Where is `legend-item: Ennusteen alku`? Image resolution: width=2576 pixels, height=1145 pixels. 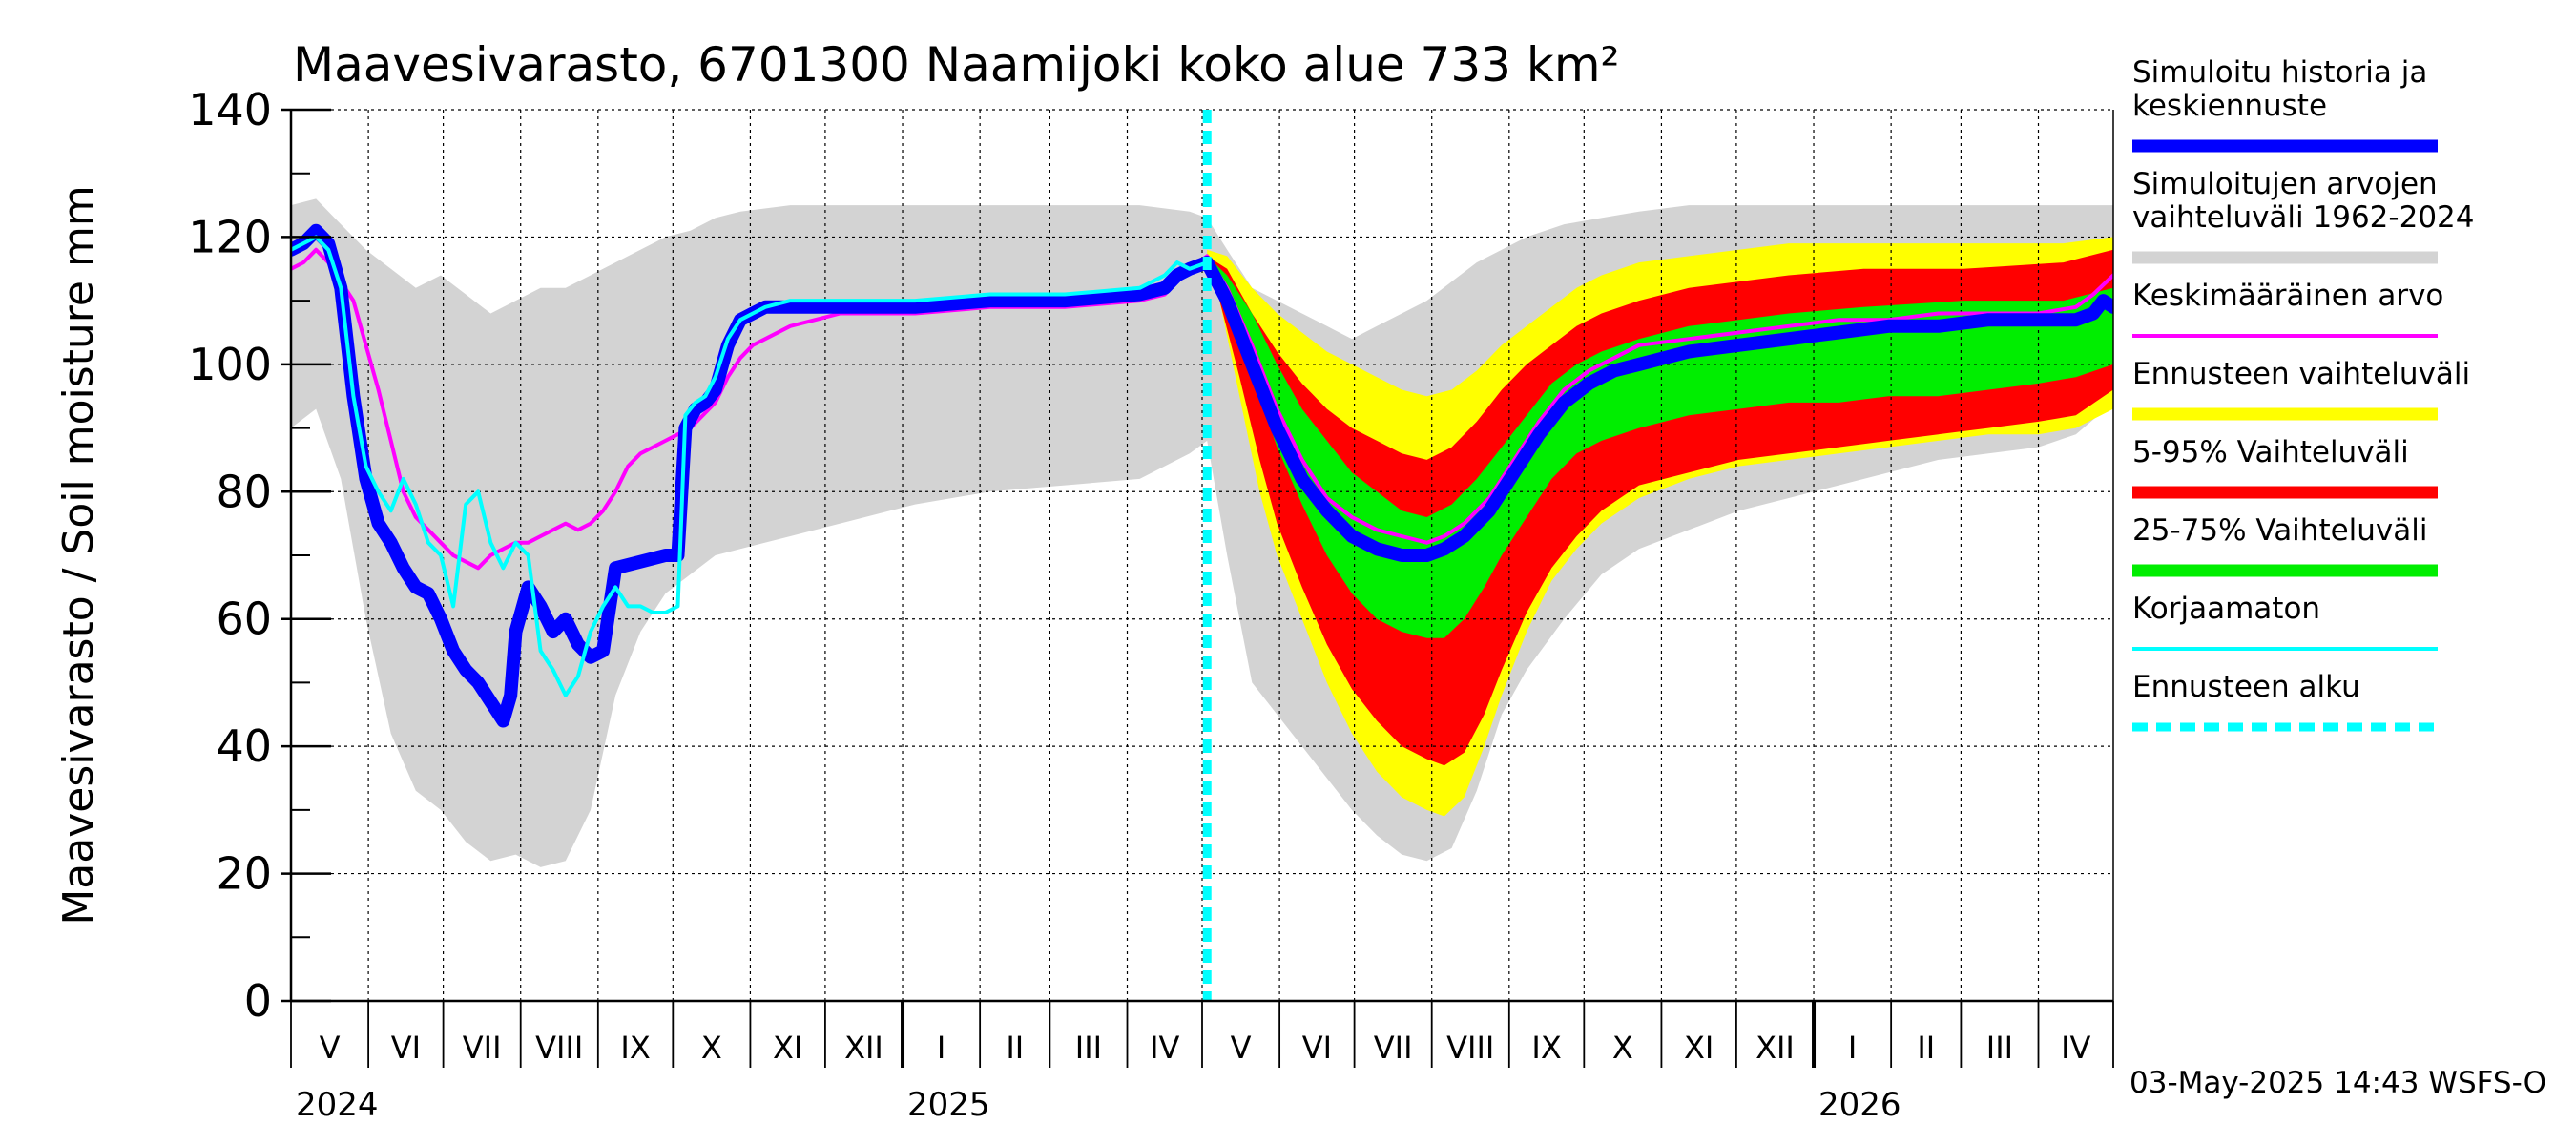 legend-item: Ennusteen alku is located at coordinates (2285, 701).